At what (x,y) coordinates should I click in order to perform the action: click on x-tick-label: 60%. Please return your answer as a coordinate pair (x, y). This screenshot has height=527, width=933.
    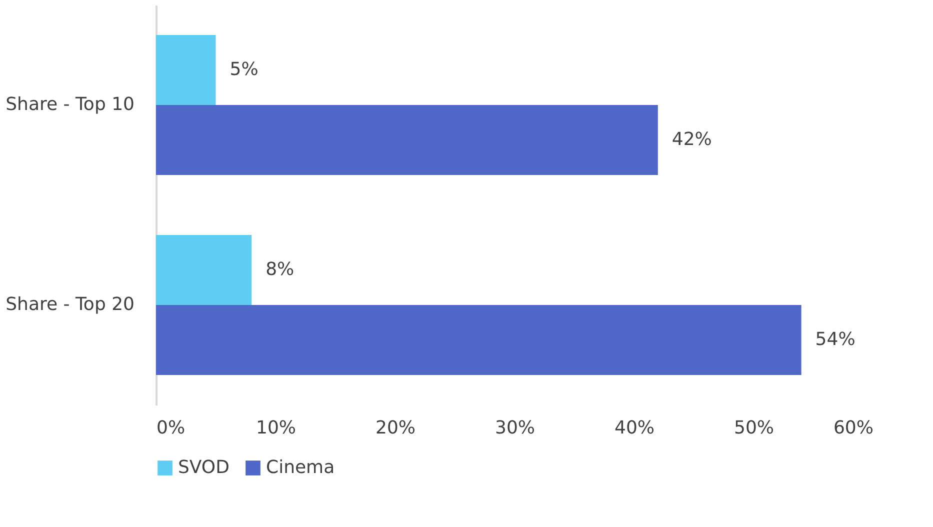
    Looking at the image, I should click on (853, 428).